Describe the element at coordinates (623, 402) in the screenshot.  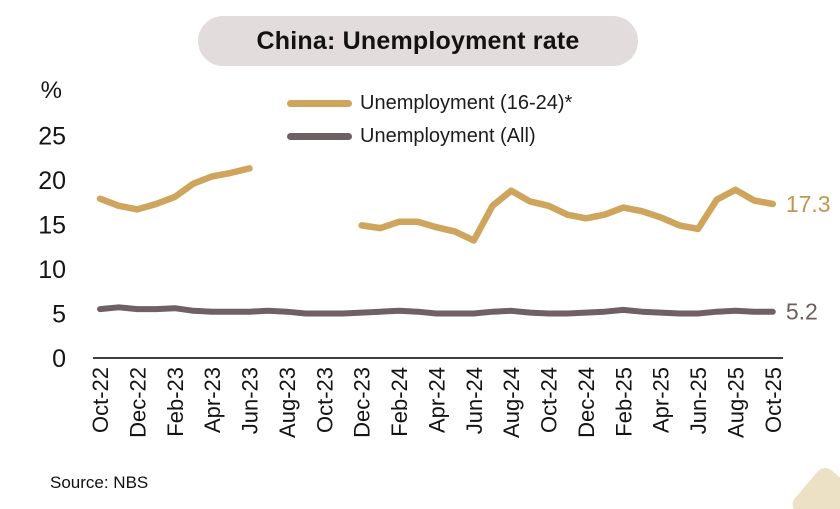
I see `x-tick-label: Feb-25` at that location.